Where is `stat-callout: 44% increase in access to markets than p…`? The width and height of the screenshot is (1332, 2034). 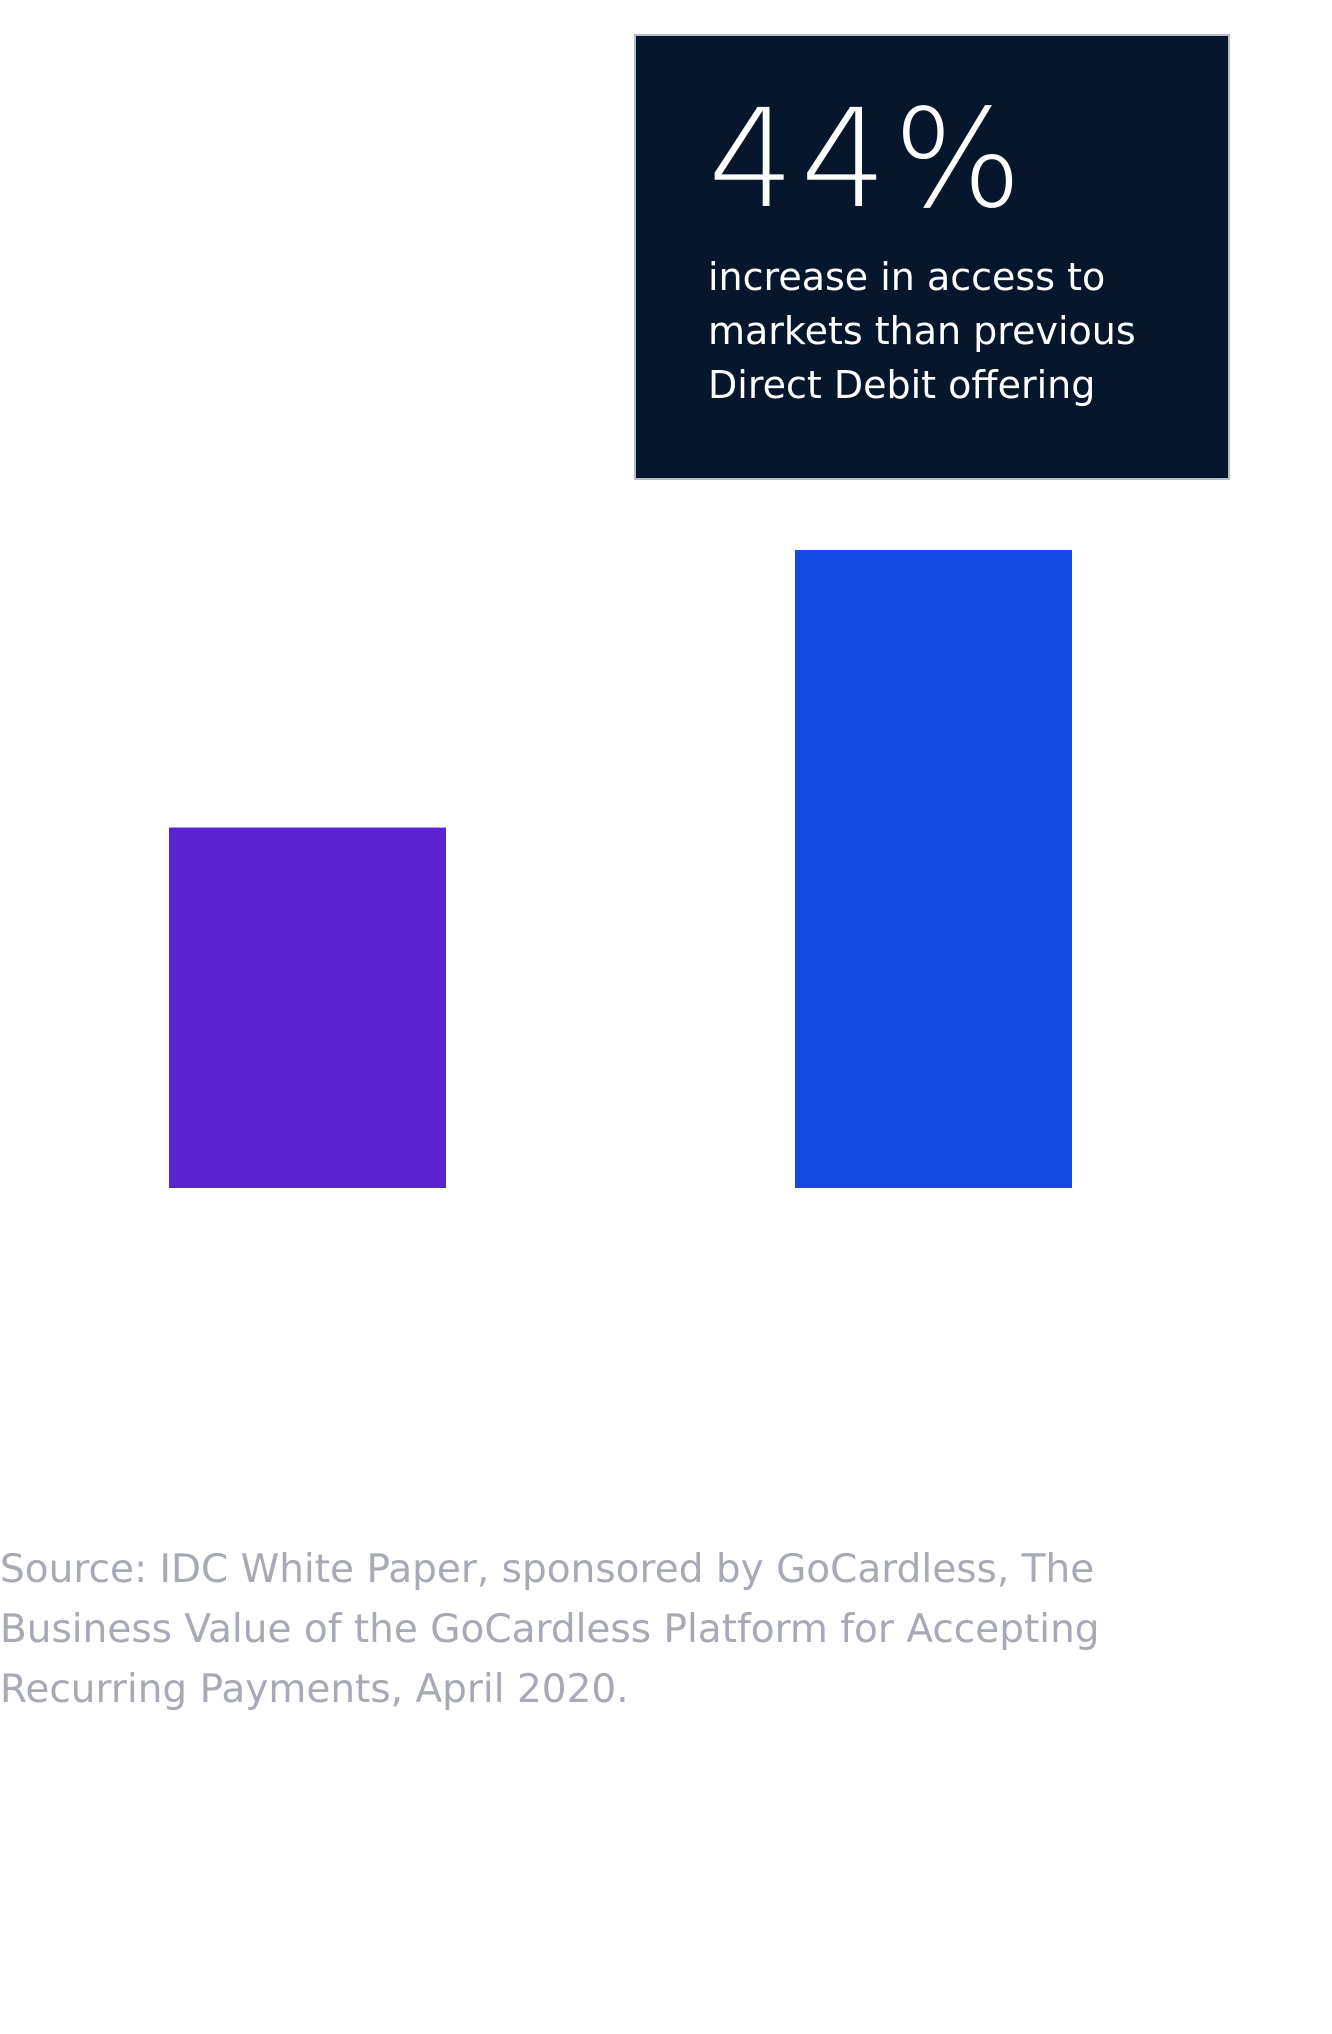 stat-callout: 44% increase in access to markets than p… is located at coordinates (932, 257).